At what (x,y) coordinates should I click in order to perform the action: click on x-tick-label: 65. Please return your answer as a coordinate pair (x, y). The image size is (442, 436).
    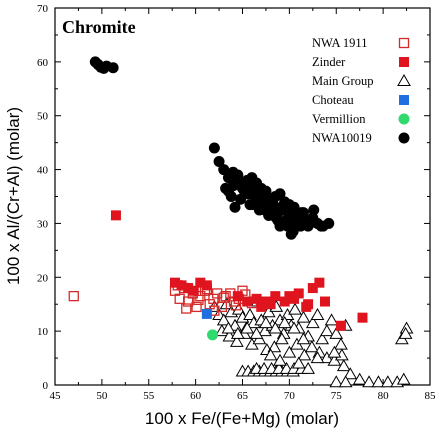
    Looking at the image, I should click on (243, 396).